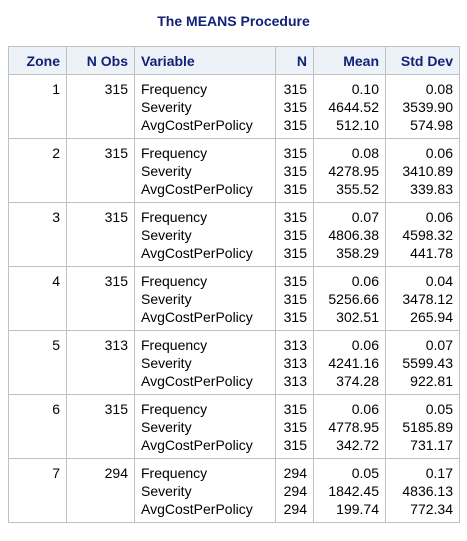  I want to click on column-header-variable: Variable, so click(205, 60).